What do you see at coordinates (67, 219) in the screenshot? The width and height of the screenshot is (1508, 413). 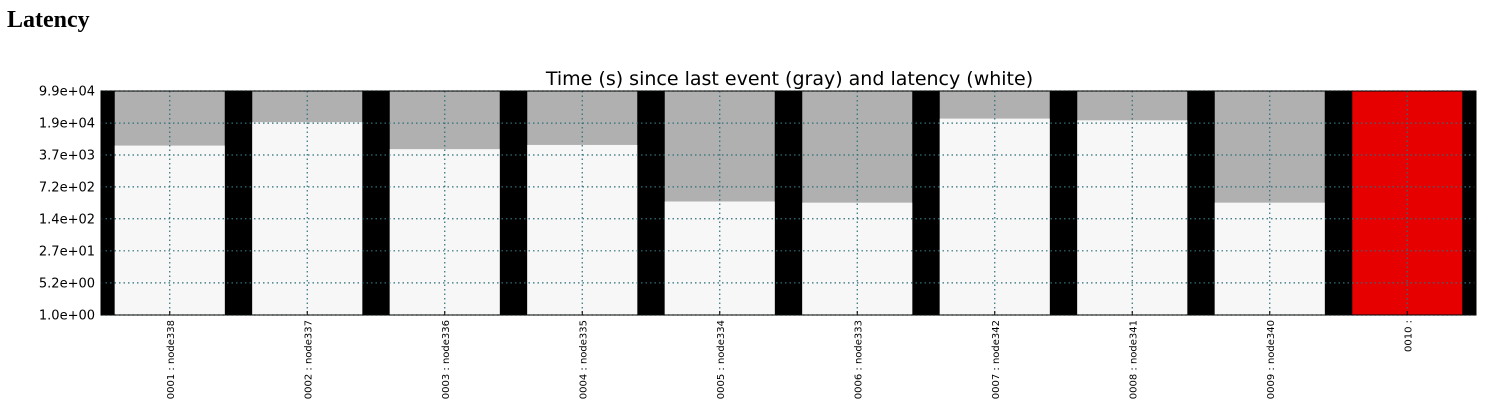 I see `y-tick-label: 1.4e+02` at bounding box center [67, 219].